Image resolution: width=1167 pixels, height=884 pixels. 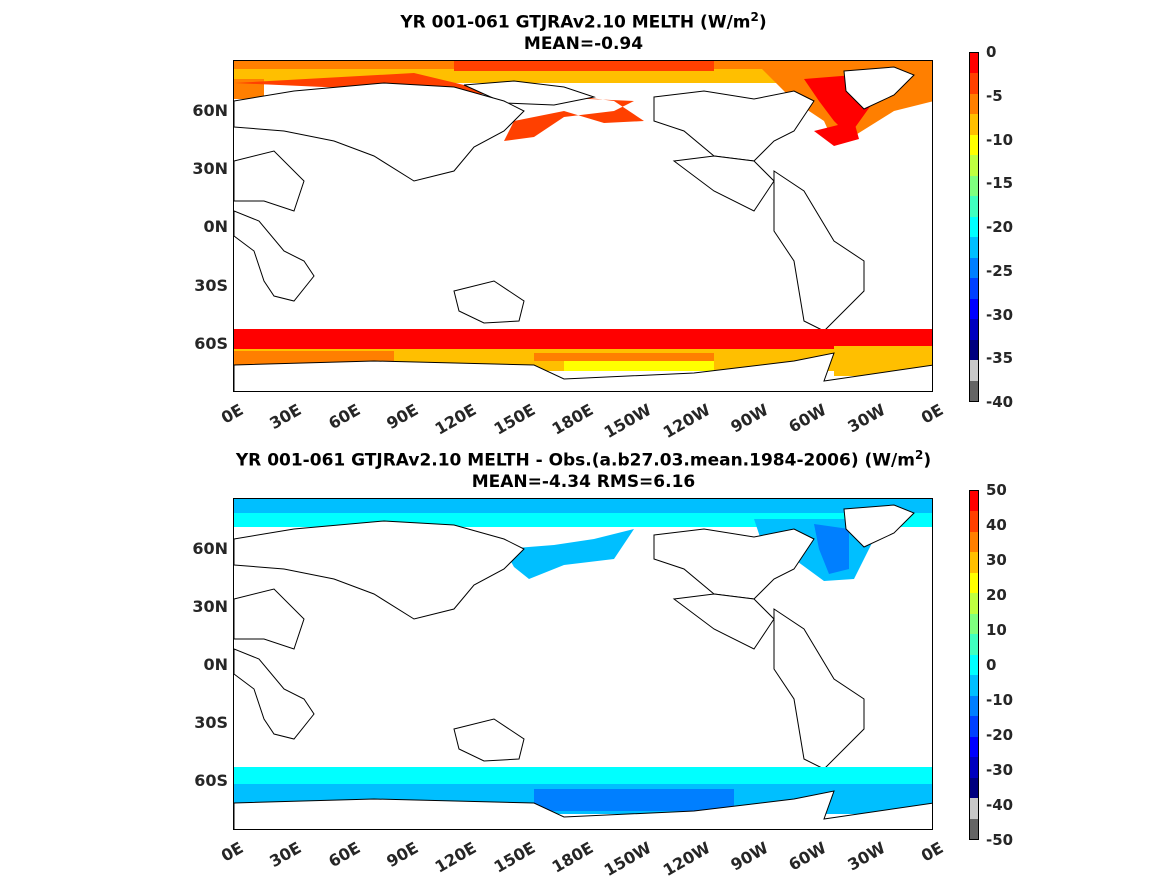 What do you see at coordinates (210, 606) in the screenshot?
I see `panel2-ytick-30n: 30N` at bounding box center [210, 606].